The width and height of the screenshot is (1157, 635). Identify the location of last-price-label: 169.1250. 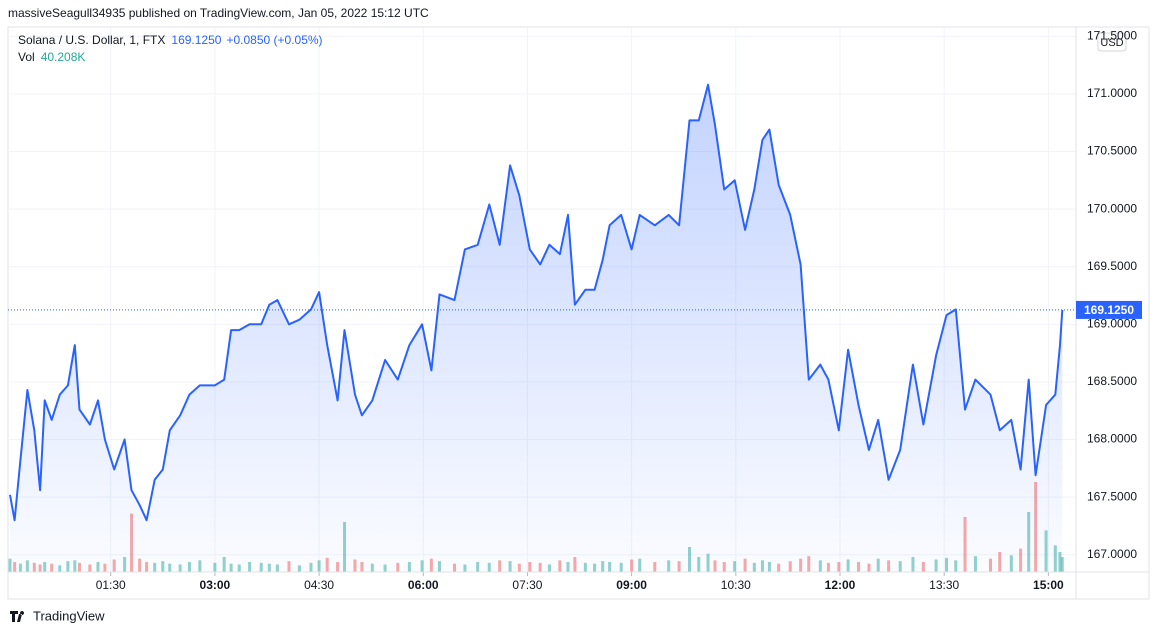
(1109, 310).